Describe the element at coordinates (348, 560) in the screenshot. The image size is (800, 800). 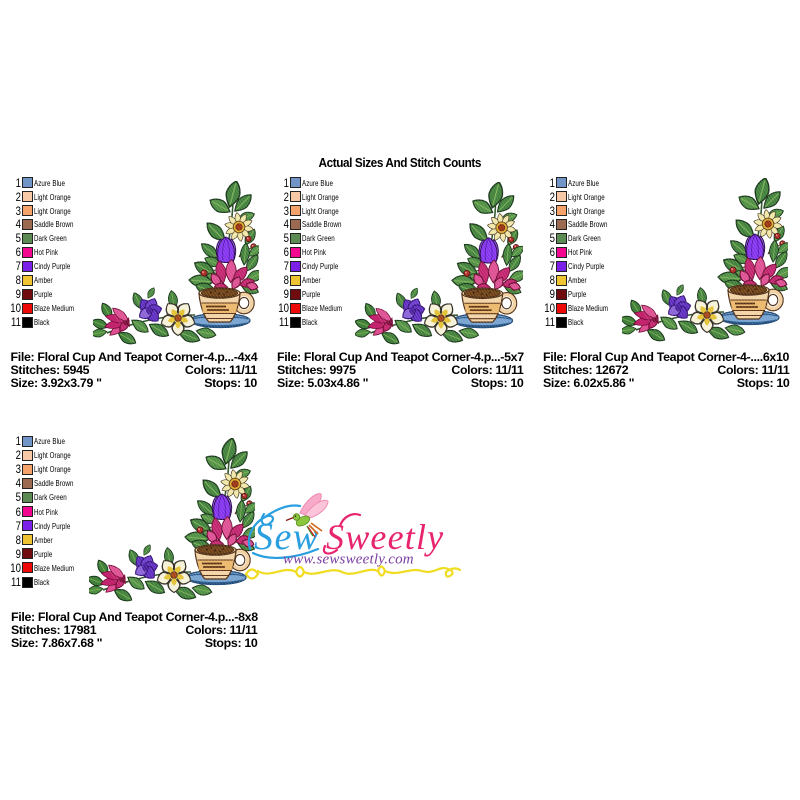
I see `svg-text: www.sewsweetly.com` at that location.